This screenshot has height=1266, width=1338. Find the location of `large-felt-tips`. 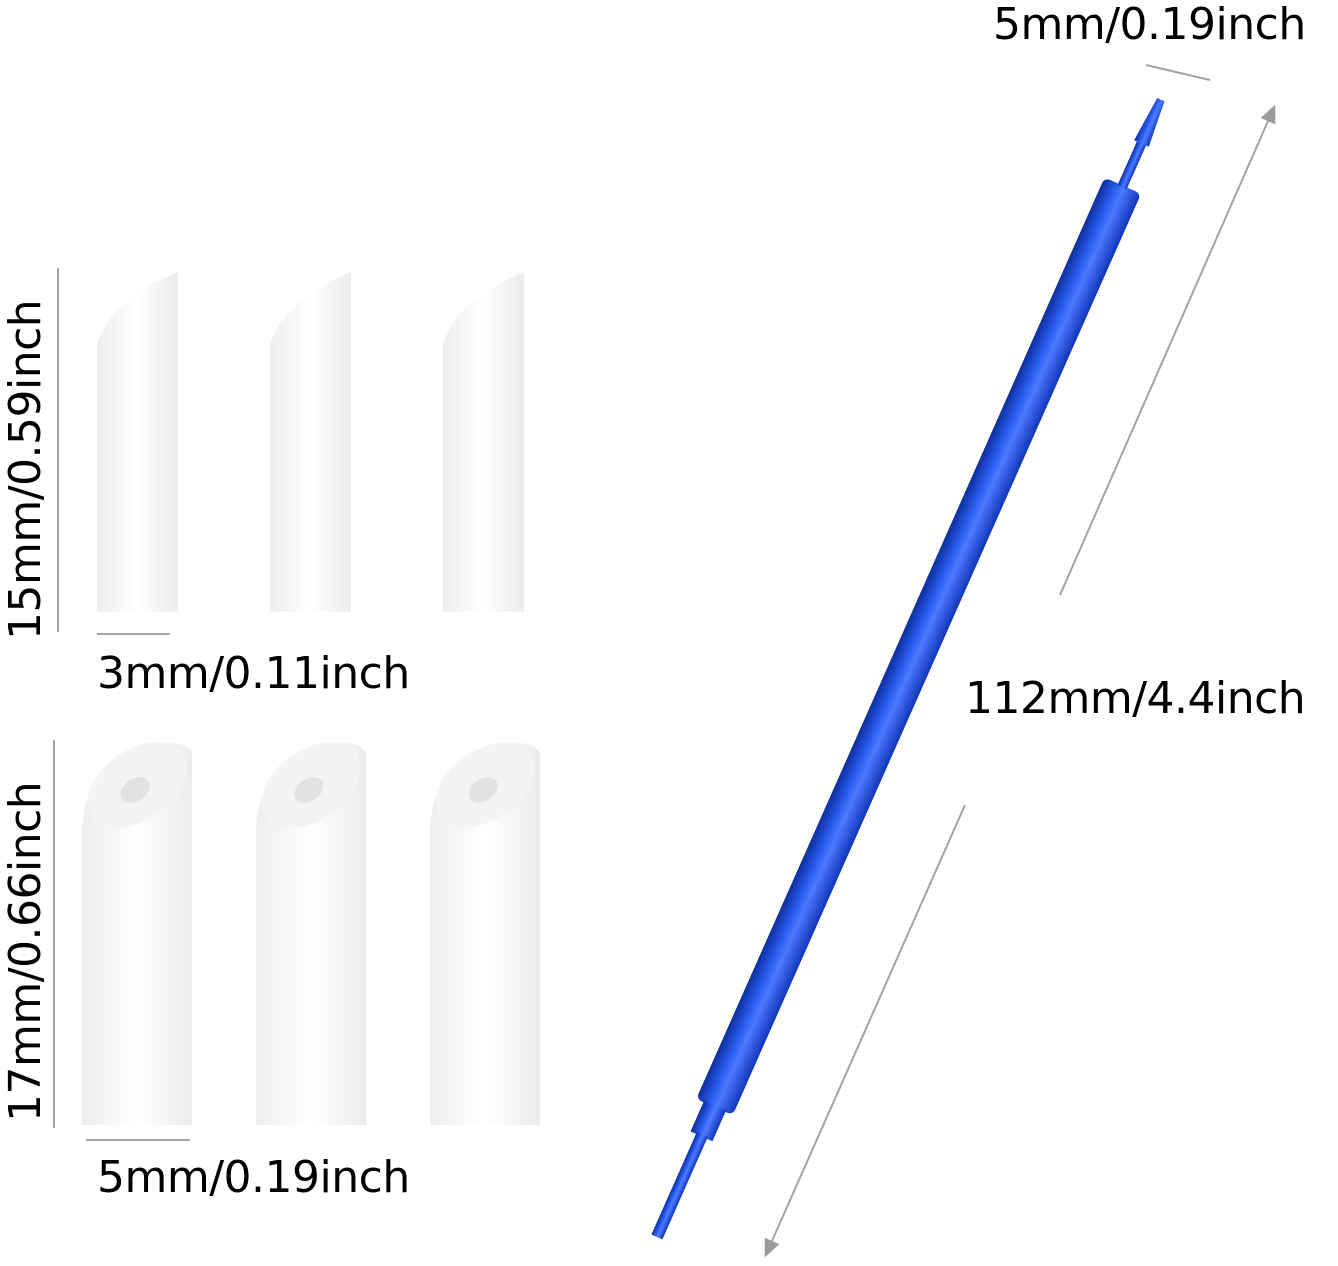

large-felt-tips is located at coordinates (311, 933).